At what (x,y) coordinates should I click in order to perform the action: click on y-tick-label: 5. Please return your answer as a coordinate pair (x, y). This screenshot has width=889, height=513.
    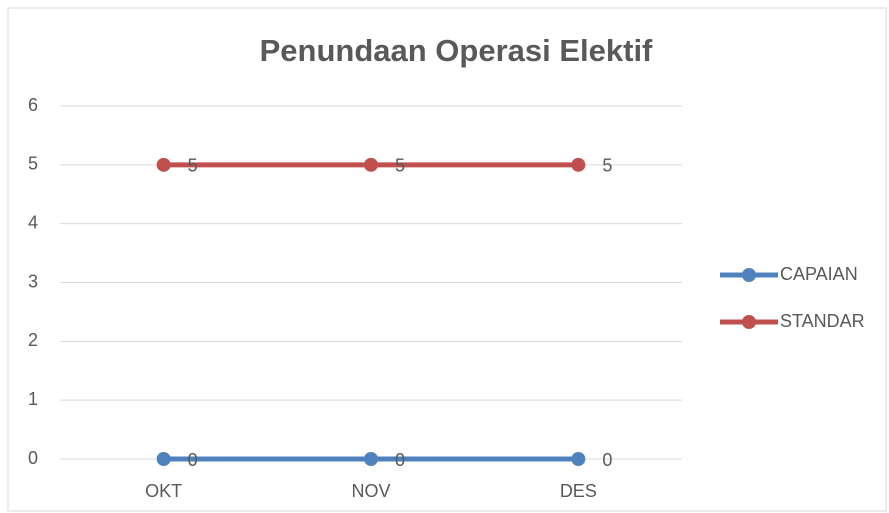
    Looking at the image, I should click on (33, 164).